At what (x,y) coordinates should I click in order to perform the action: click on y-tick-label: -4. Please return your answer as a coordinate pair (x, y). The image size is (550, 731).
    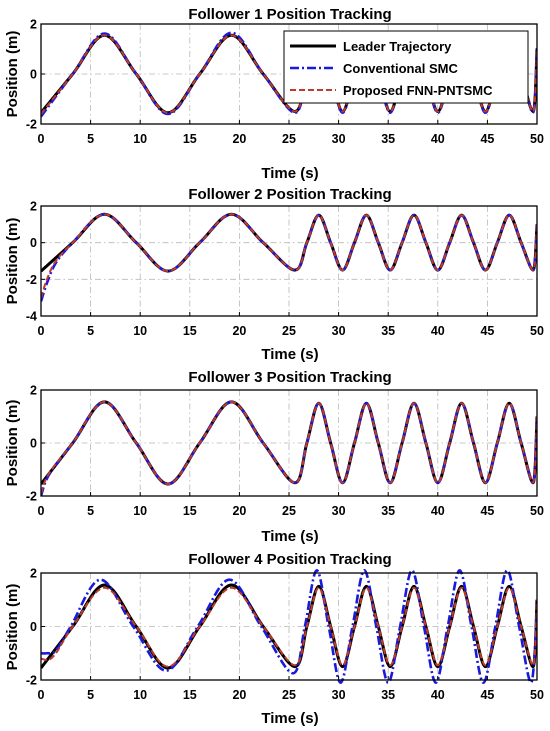
    Looking at the image, I should click on (31, 317).